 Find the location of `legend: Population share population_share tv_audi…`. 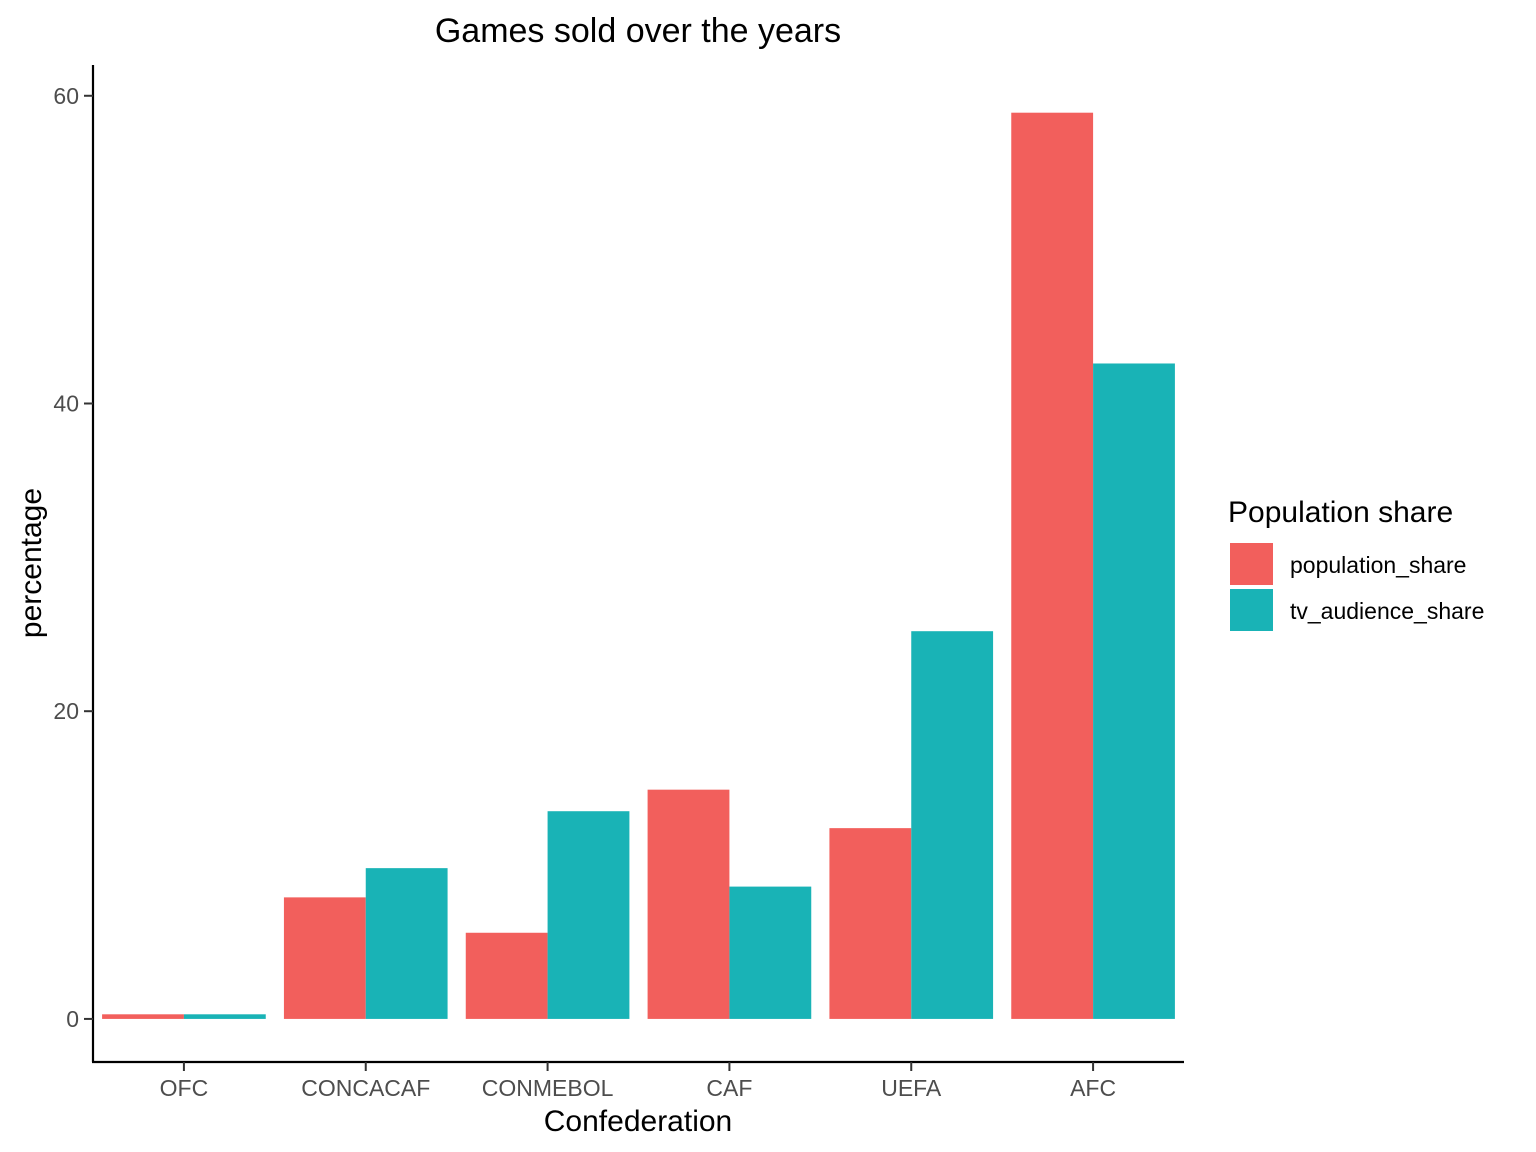

legend: Population share population_share tv_audi… is located at coordinates (1356, 563).